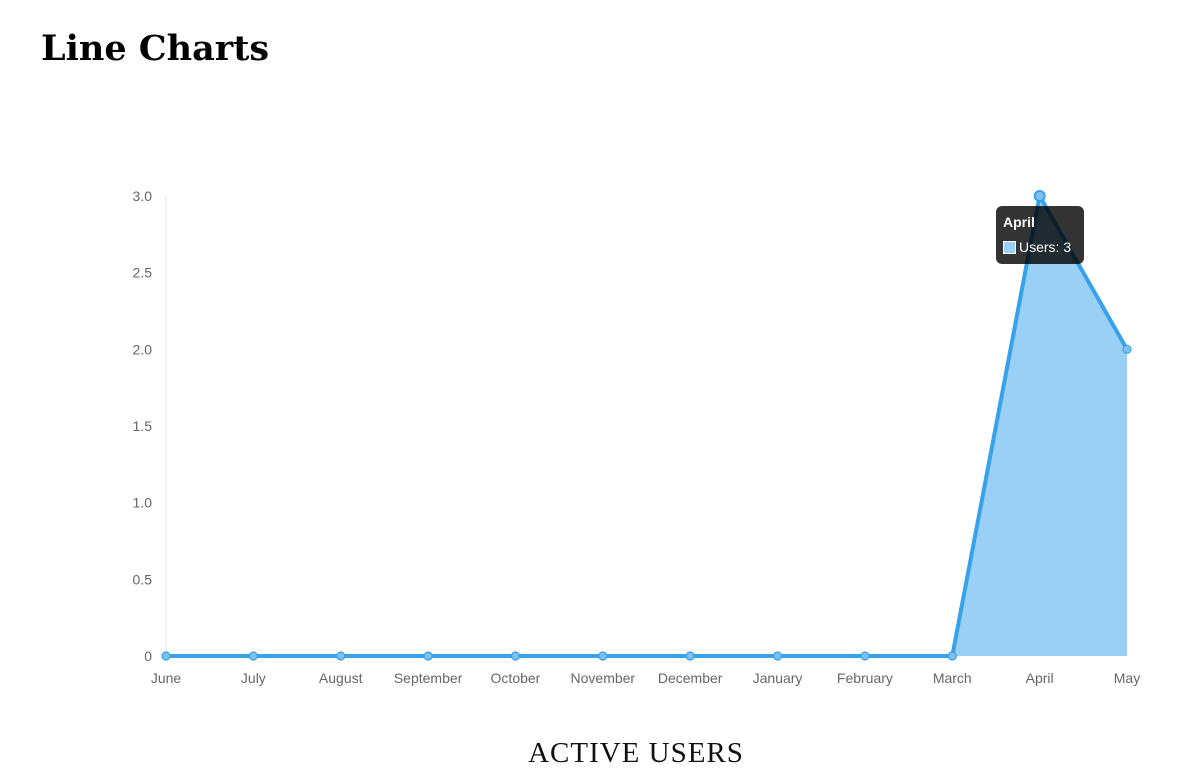 The image size is (1200, 783). What do you see at coordinates (603, 678) in the screenshot?
I see `x-tick-label: November` at bounding box center [603, 678].